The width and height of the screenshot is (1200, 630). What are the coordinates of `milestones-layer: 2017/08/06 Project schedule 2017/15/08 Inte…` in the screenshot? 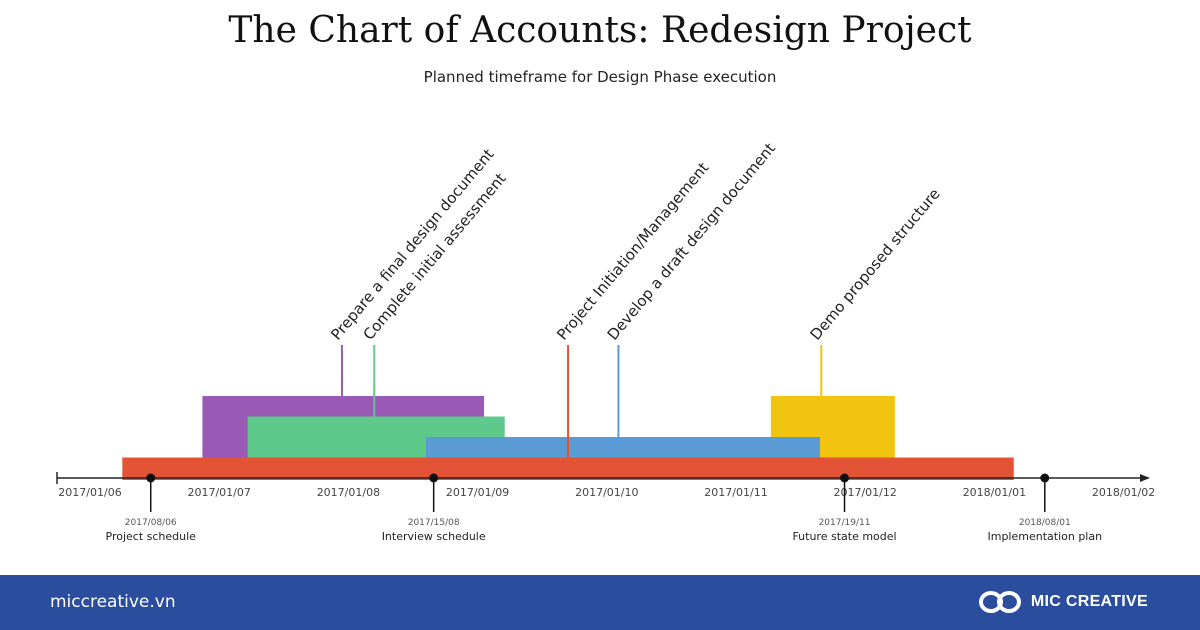 It's located at (604, 508).